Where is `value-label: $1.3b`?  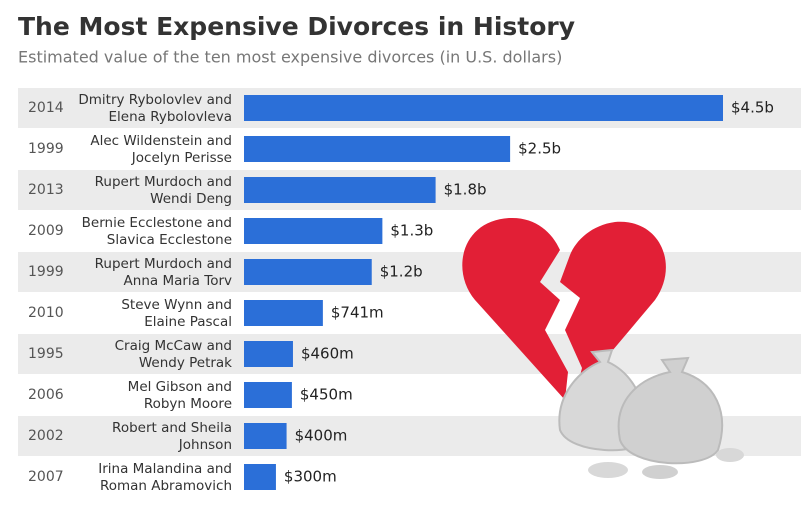 value-label: $1.3b is located at coordinates (411, 231).